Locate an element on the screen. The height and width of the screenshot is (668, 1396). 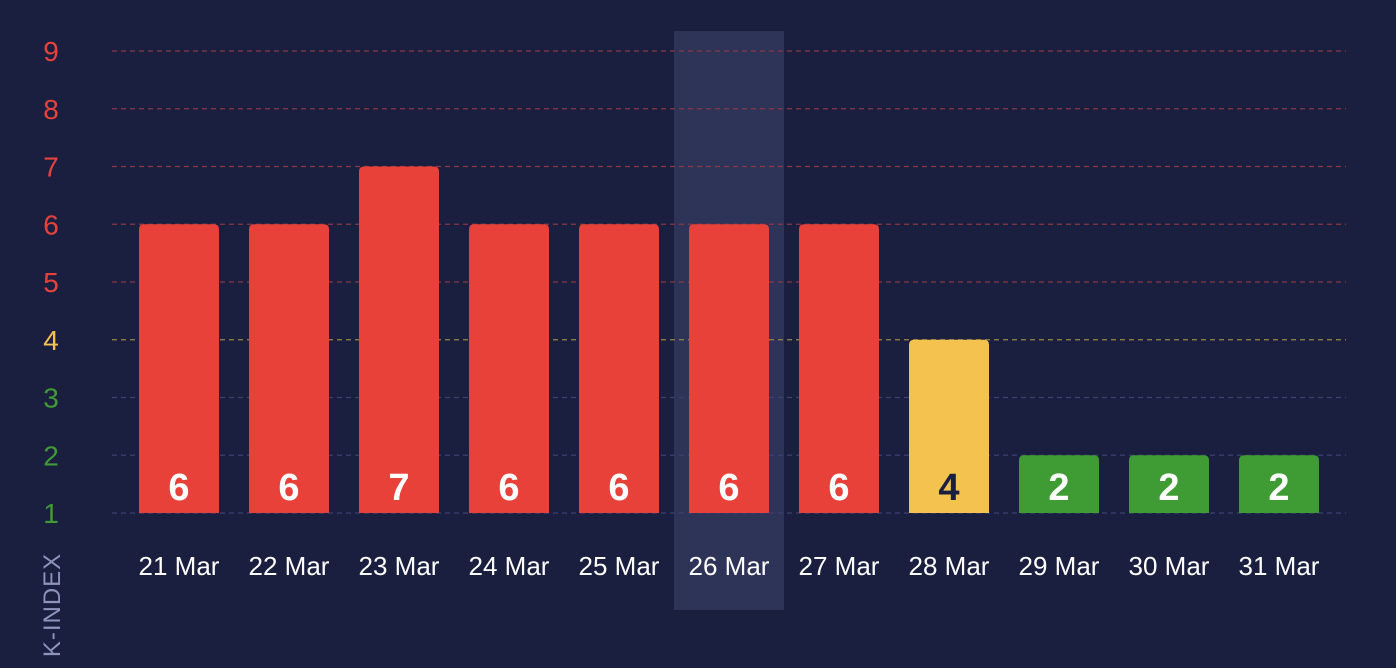
bar-value-label: 4 is located at coordinates (948, 488).